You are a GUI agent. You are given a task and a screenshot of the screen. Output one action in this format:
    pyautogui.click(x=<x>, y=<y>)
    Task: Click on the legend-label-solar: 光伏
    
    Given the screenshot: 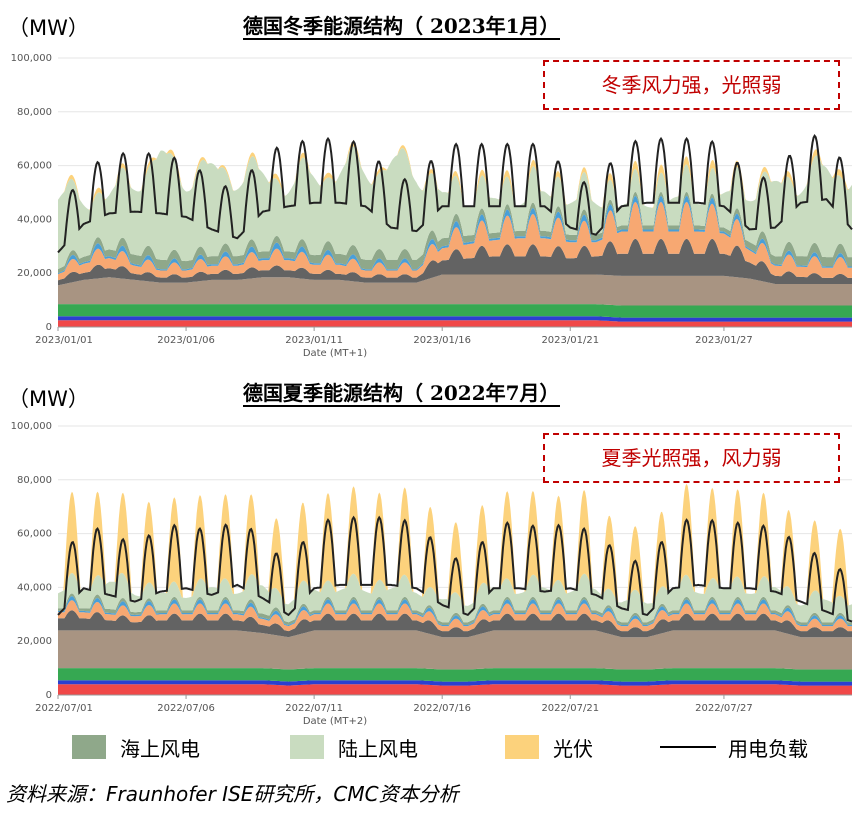 What is the action you would take?
    pyautogui.click(x=573, y=748)
    